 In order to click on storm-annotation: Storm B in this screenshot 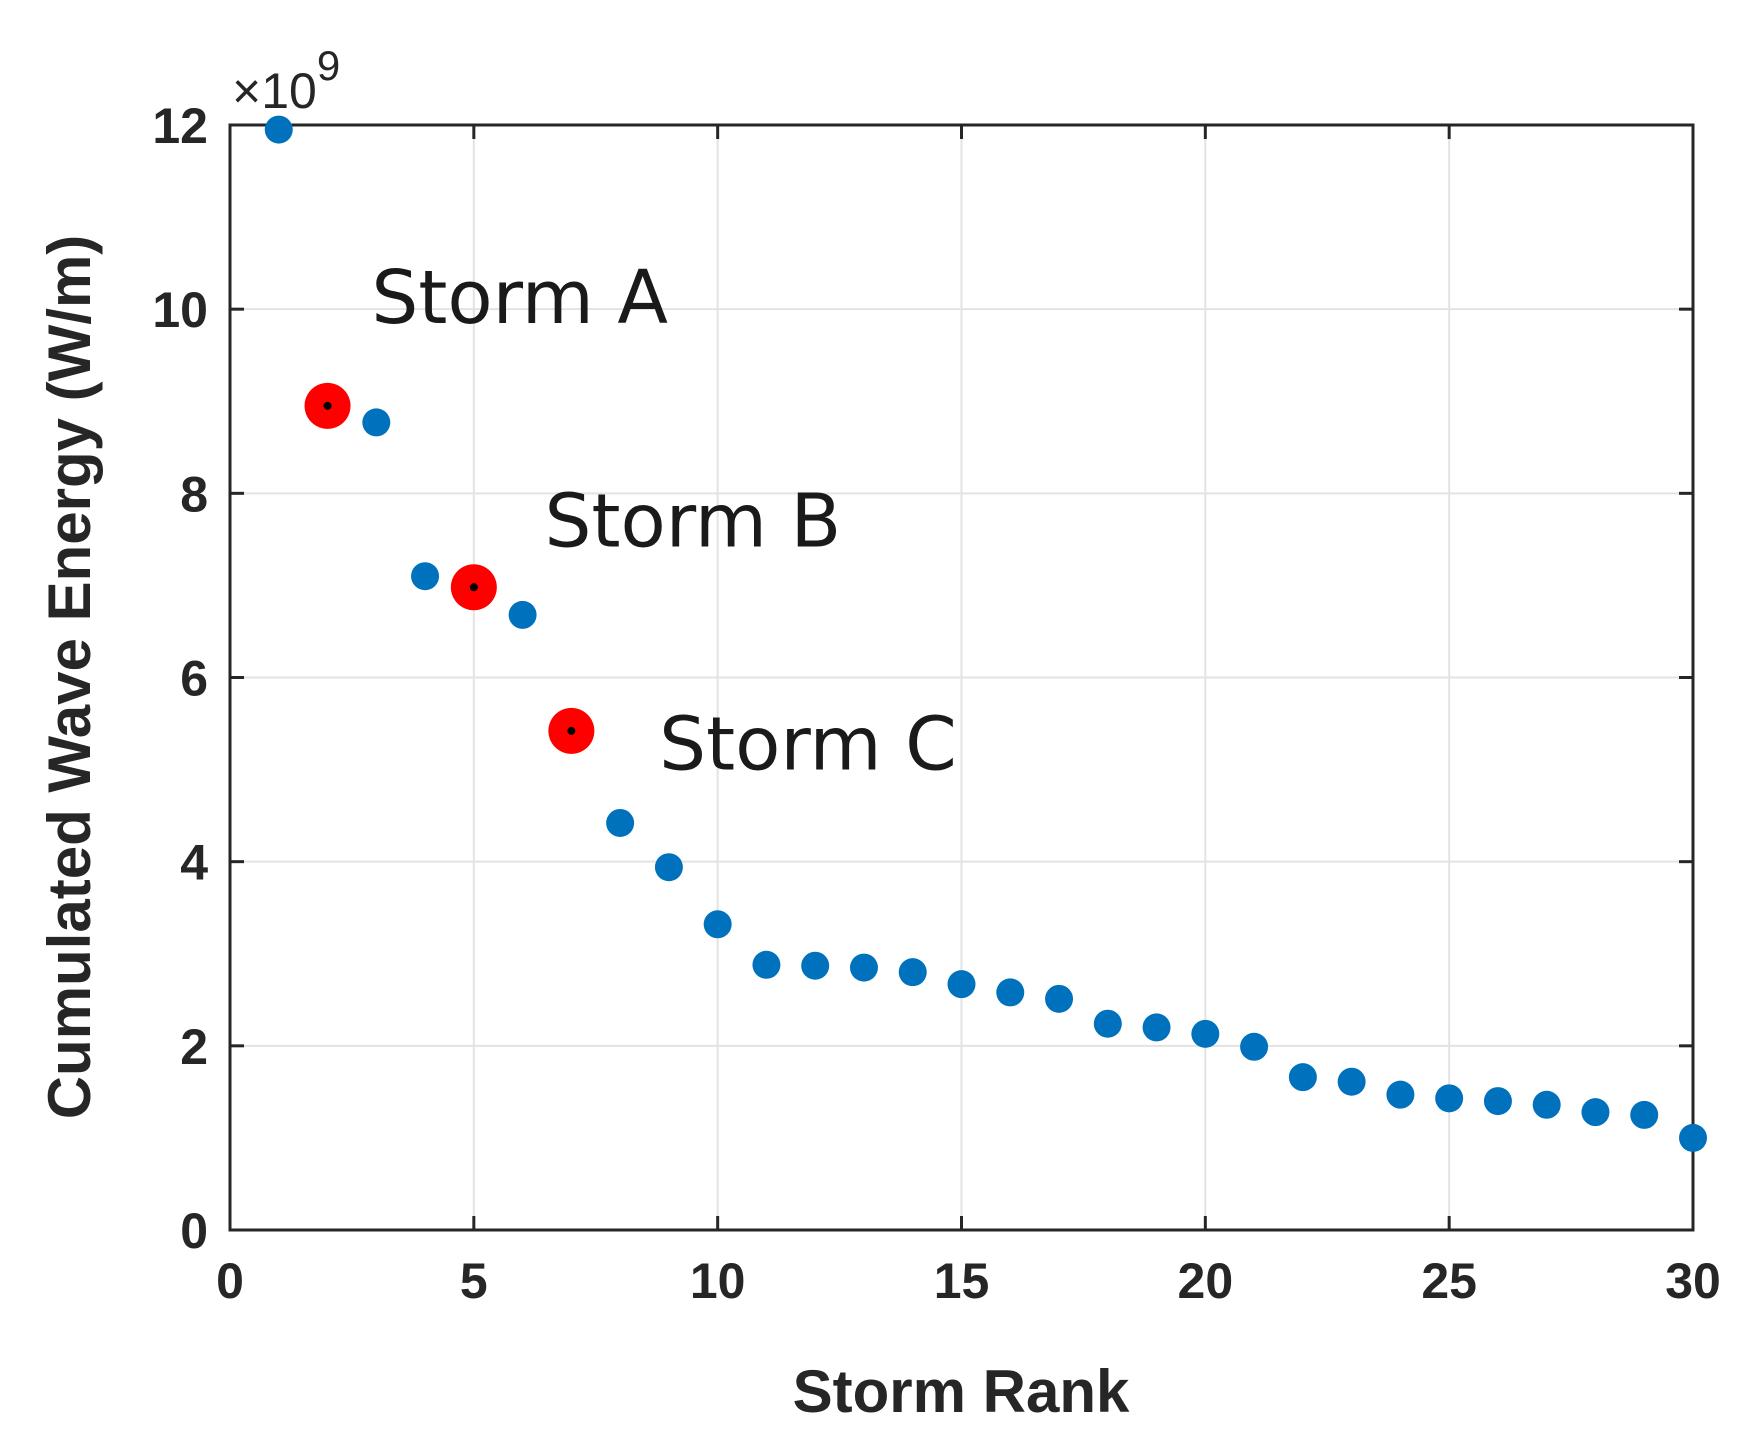, I will do `click(693, 522)`.